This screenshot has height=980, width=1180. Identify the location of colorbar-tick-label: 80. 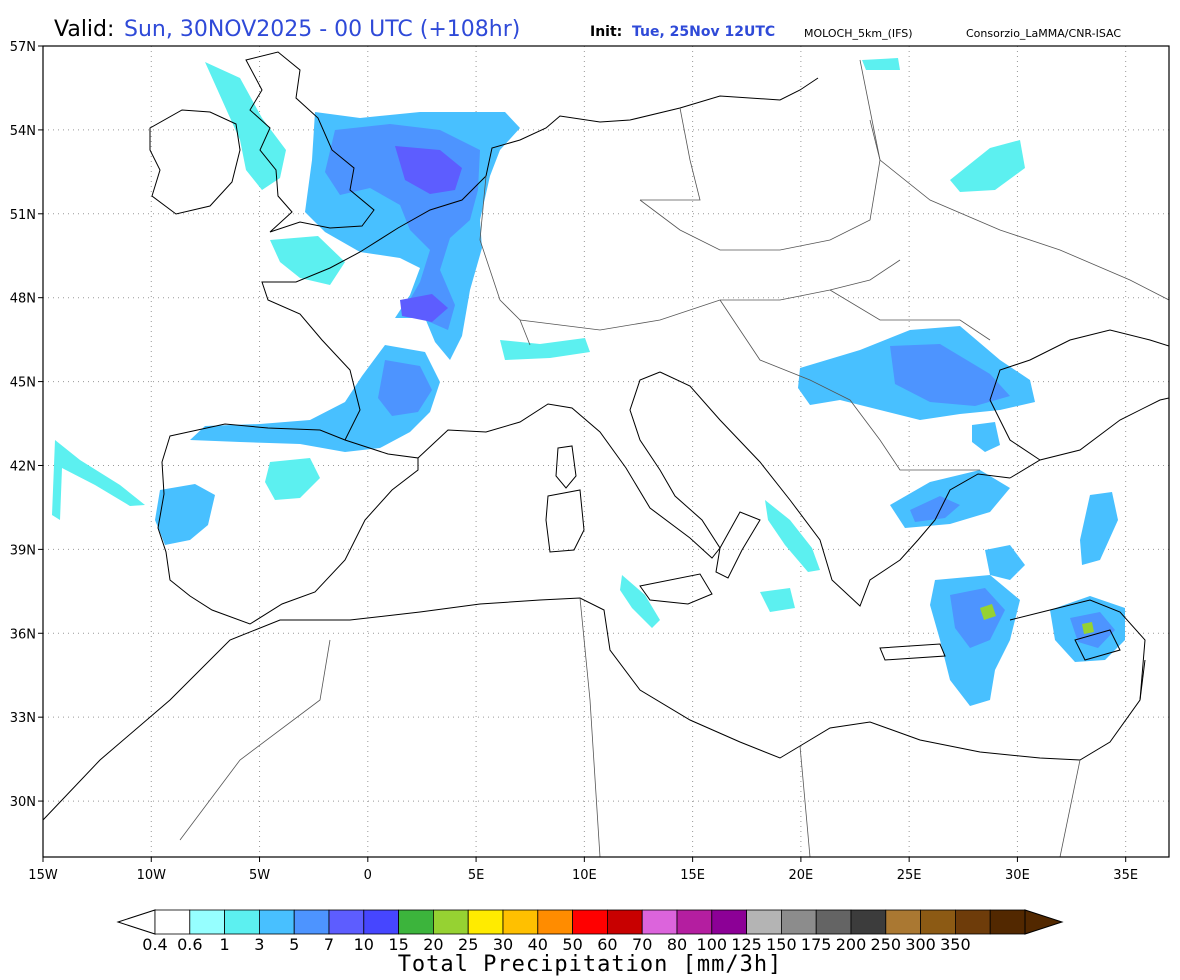
(677, 943).